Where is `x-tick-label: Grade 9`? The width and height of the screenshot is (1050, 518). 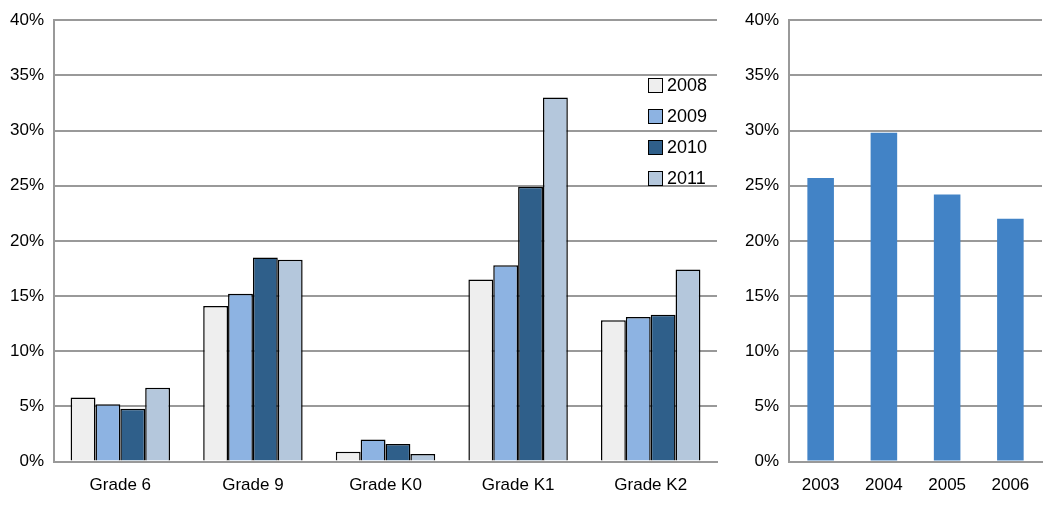
x-tick-label: Grade 9 is located at coordinates (253, 485).